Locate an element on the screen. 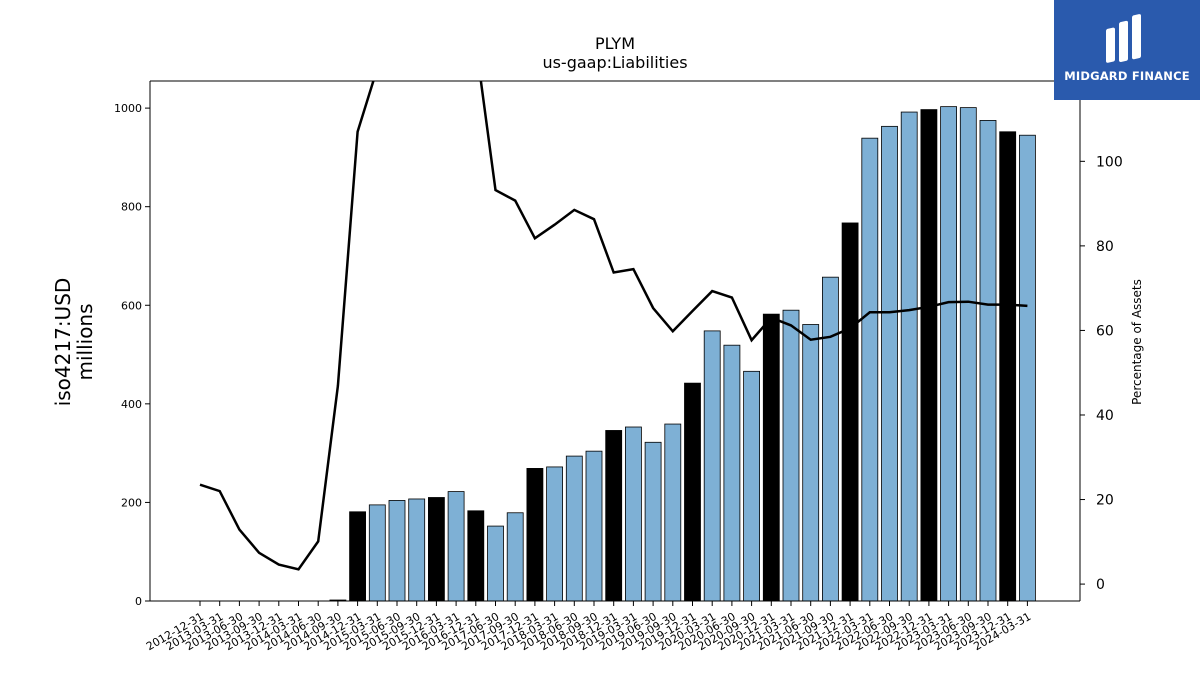 The width and height of the screenshot is (1200, 675). y2-axis-label: Percentage of Assets is located at coordinates (1137, 342).